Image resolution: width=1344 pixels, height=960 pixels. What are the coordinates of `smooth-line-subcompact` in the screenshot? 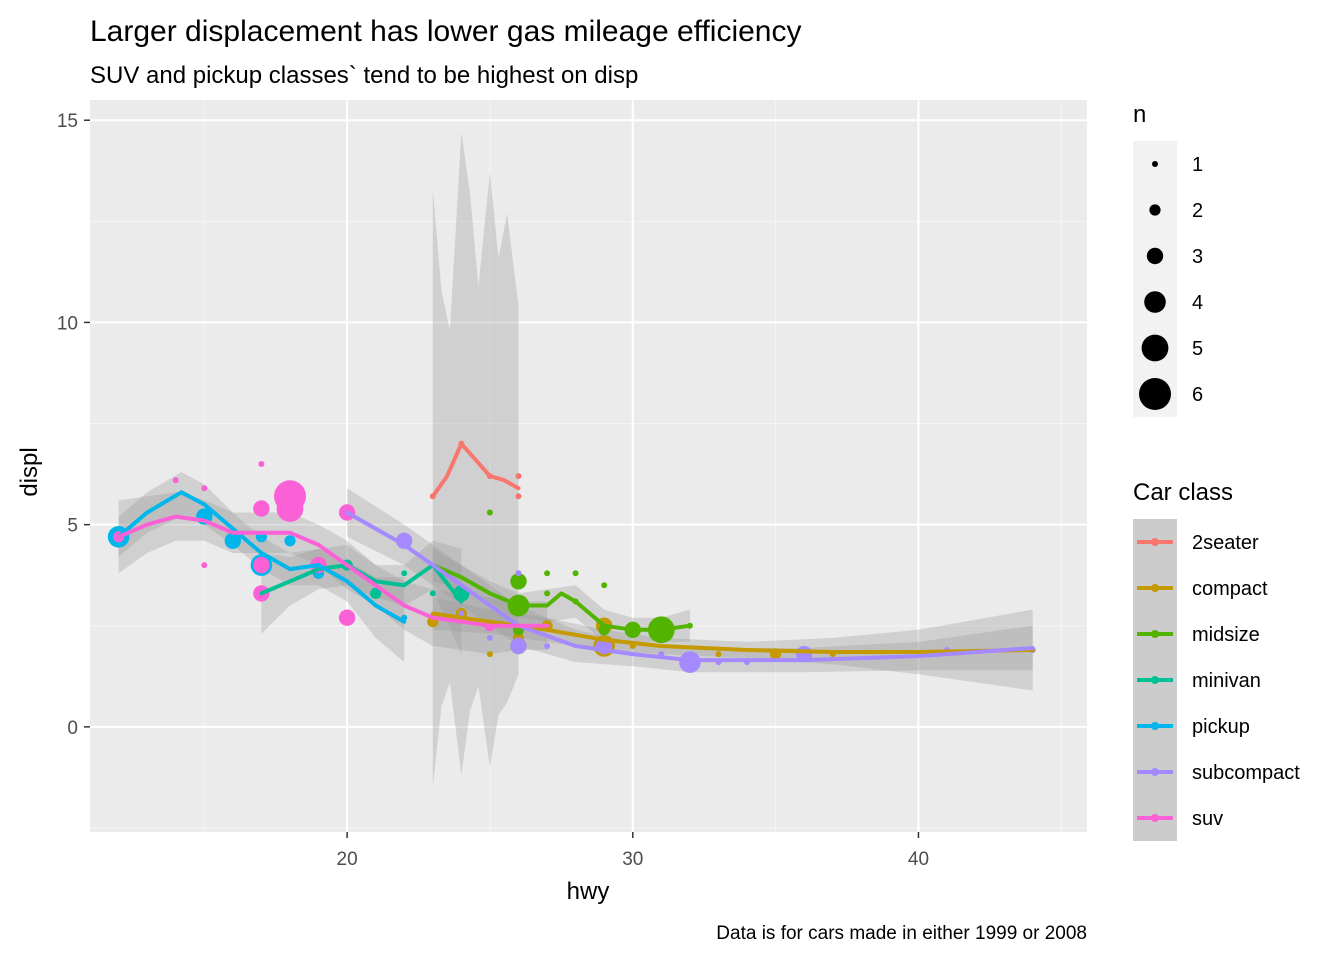 It's located at (690, 586).